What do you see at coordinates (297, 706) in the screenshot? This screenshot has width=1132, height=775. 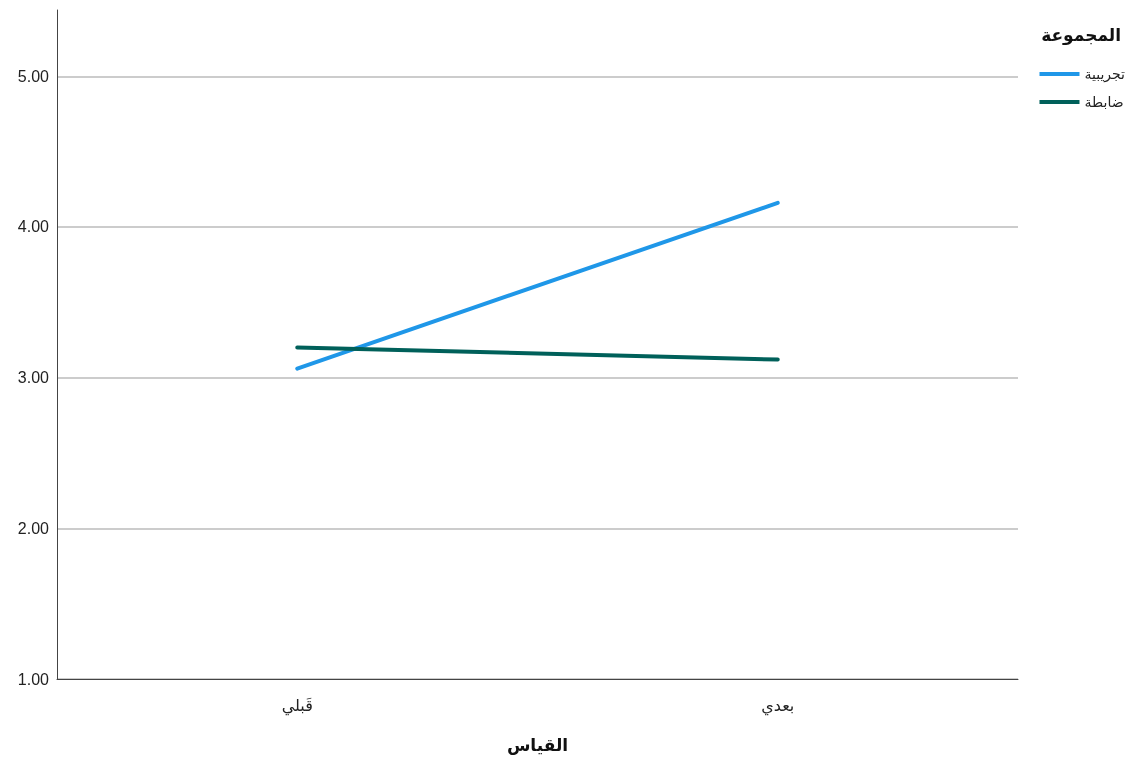 I see `x-tick-label: قَبلي` at bounding box center [297, 706].